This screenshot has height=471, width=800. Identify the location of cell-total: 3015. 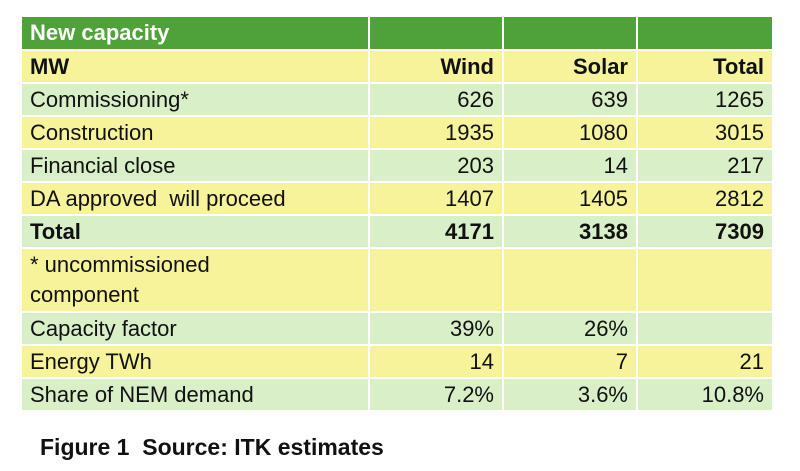
(705, 132).